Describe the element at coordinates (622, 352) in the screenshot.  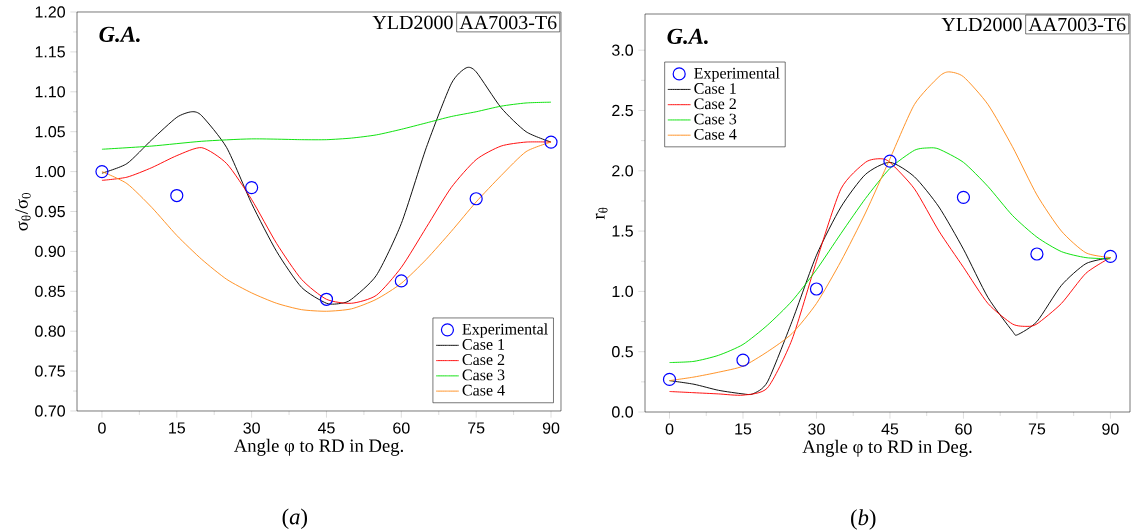
I see `y-tick-label: 0.5` at that location.